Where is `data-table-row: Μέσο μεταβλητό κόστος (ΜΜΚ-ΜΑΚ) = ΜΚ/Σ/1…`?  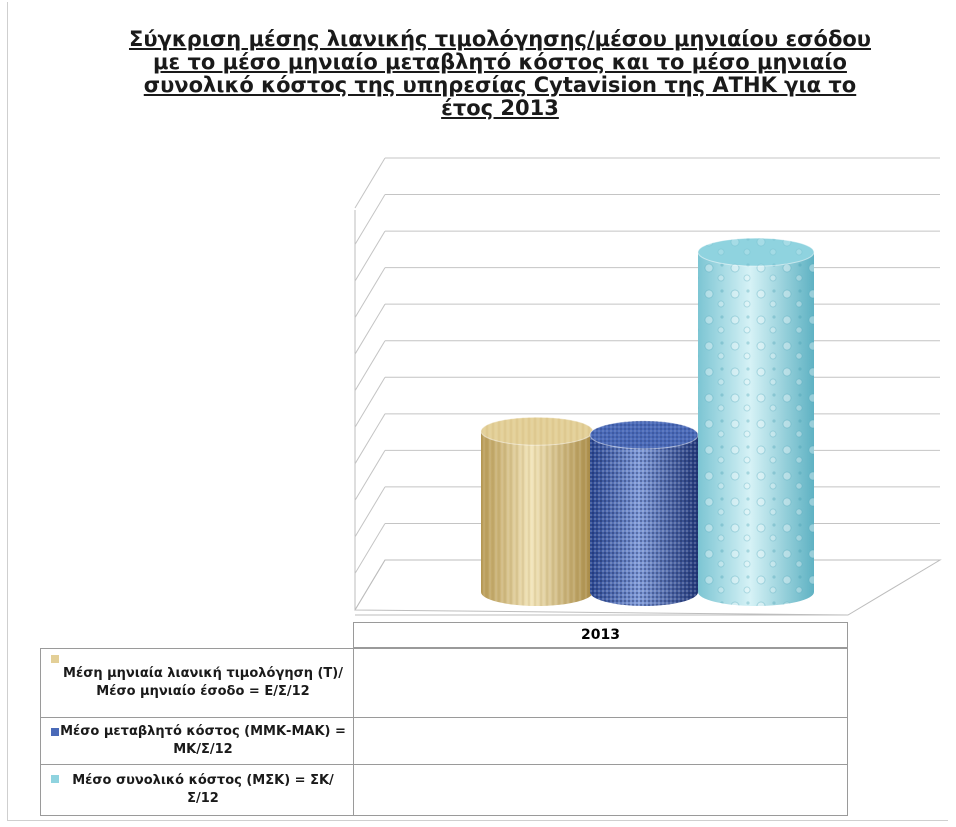 data-table-row: Μέσο μεταβλητό κόστος (ΜΜΚ-ΜΑΚ) = ΜΚ/Σ/1… is located at coordinates (444, 741).